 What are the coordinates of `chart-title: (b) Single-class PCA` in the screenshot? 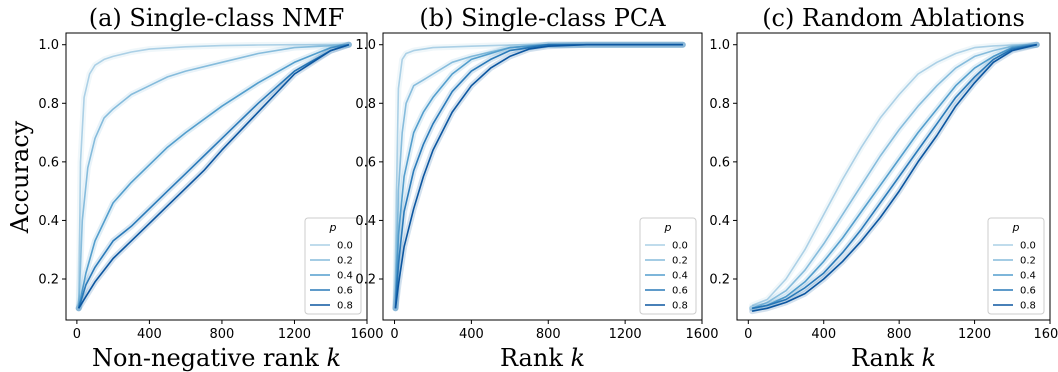 It's located at (542, 18).